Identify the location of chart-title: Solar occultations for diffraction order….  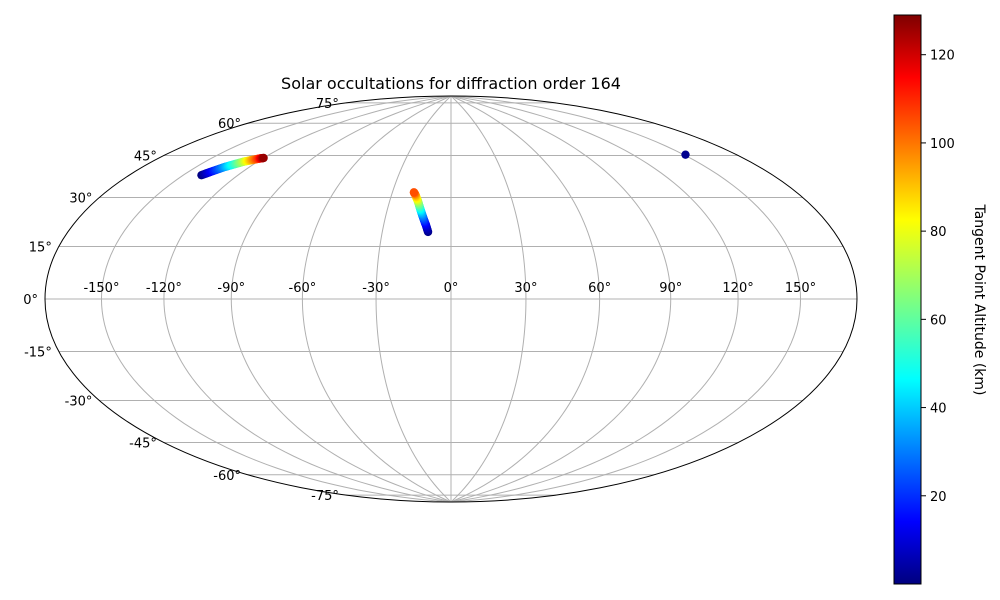
(451, 83).